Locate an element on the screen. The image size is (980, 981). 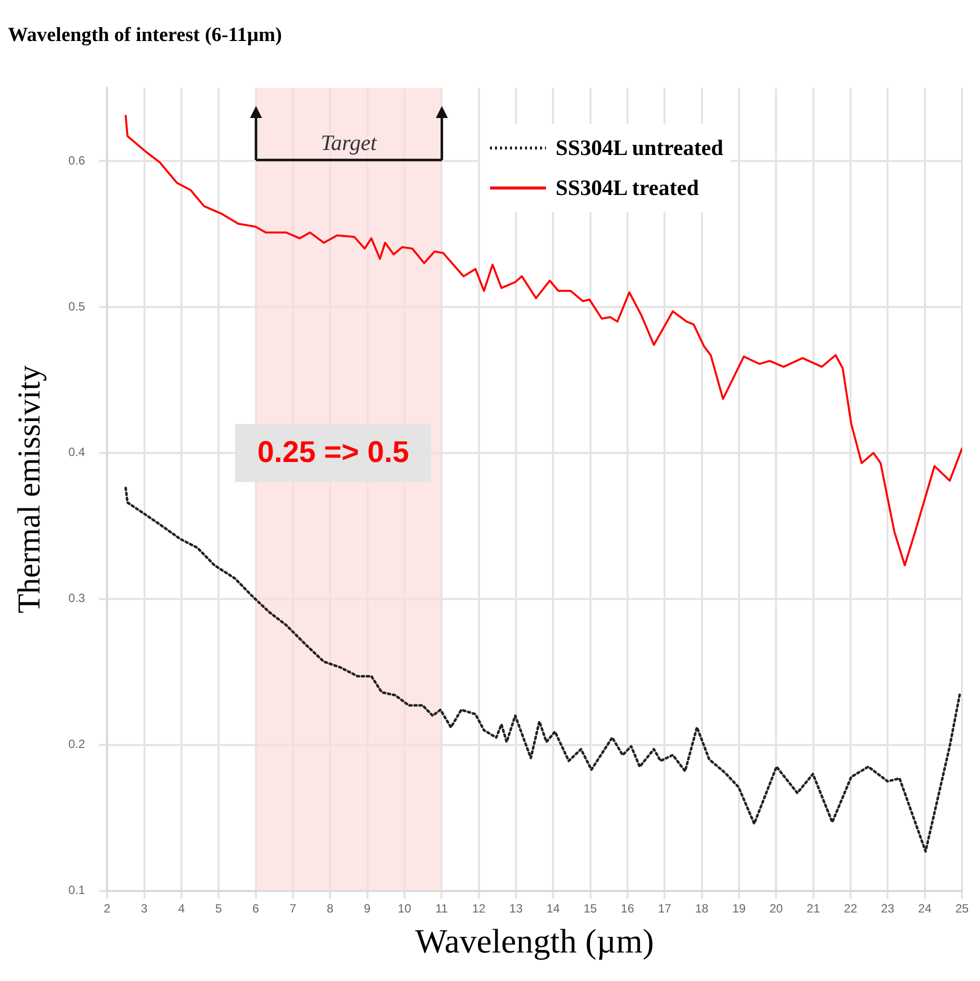
x-tick-label: 19 is located at coordinates (739, 908).